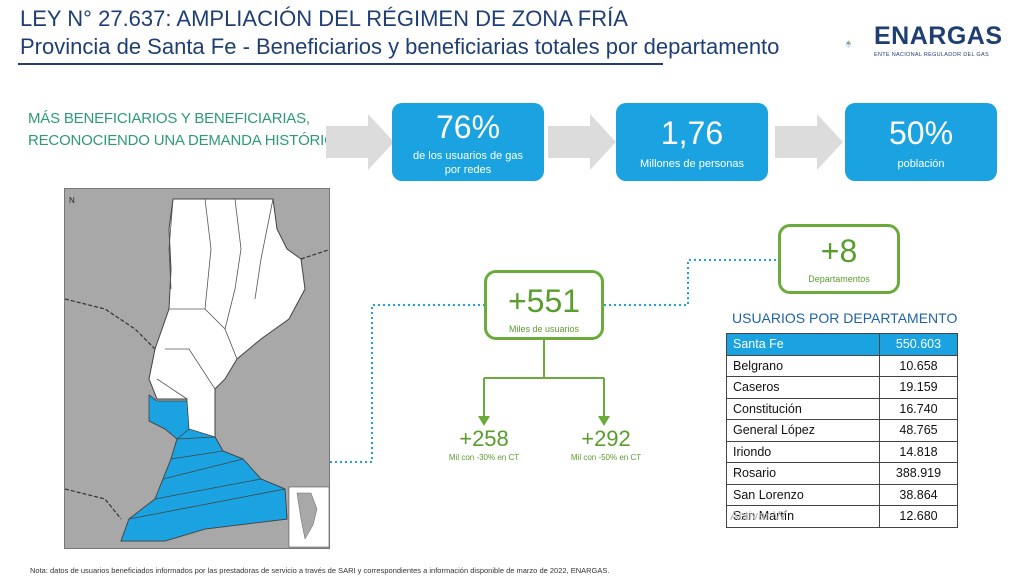 The image size is (1026, 578). I want to click on table-row: Caseros 19.159, so click(842, 387).